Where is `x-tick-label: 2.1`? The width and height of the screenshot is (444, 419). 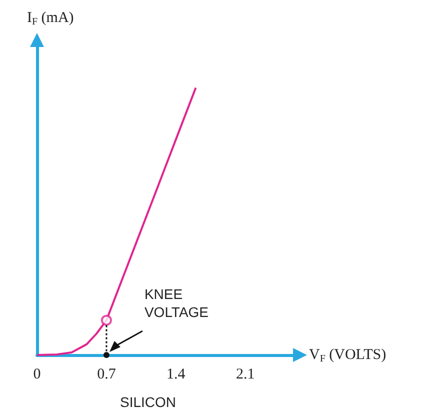
x-tick-label: 2.1 is located at coordinates (245, 374).